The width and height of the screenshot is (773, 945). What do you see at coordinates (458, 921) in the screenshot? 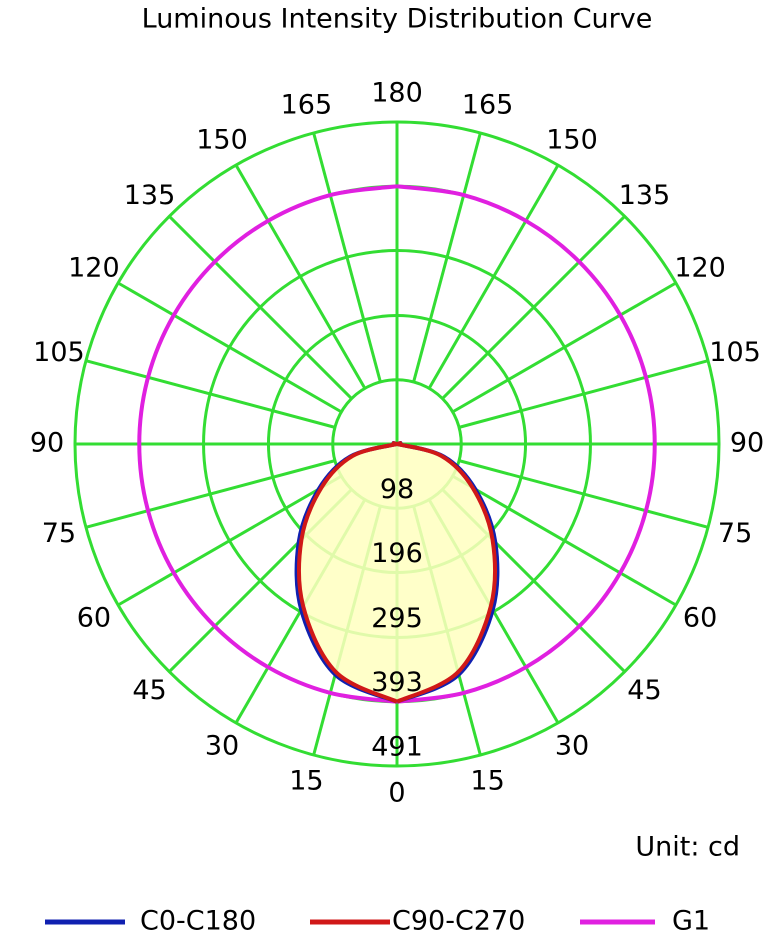
I see `legend-label: C90-C270` at bounding box center [458, 921].